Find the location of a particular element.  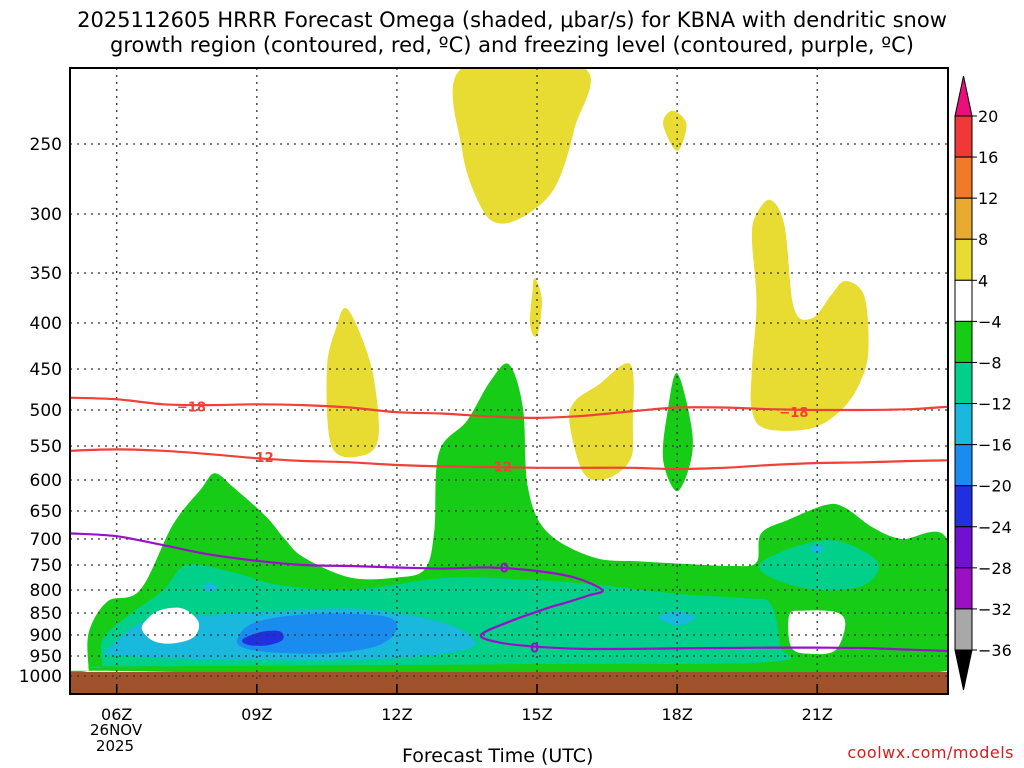

y-tick-label-800: 800 is located at coordinates (46, 591).